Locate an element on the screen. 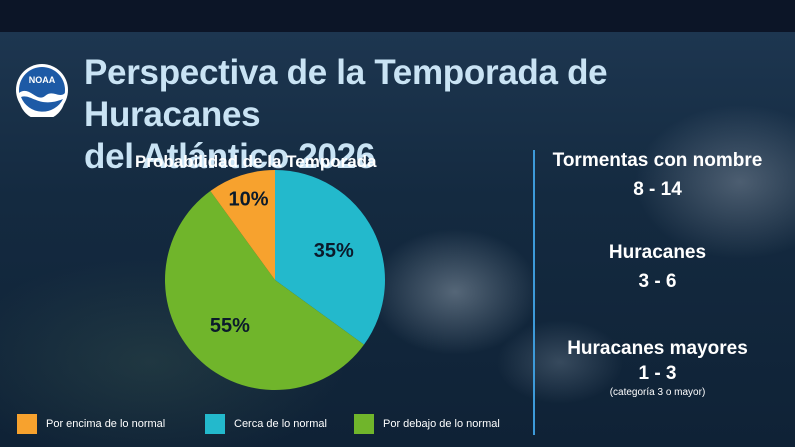 The image size is (795, 447). chart-title: Probabilidad de la Temporada is located at coordinates (256, 161).